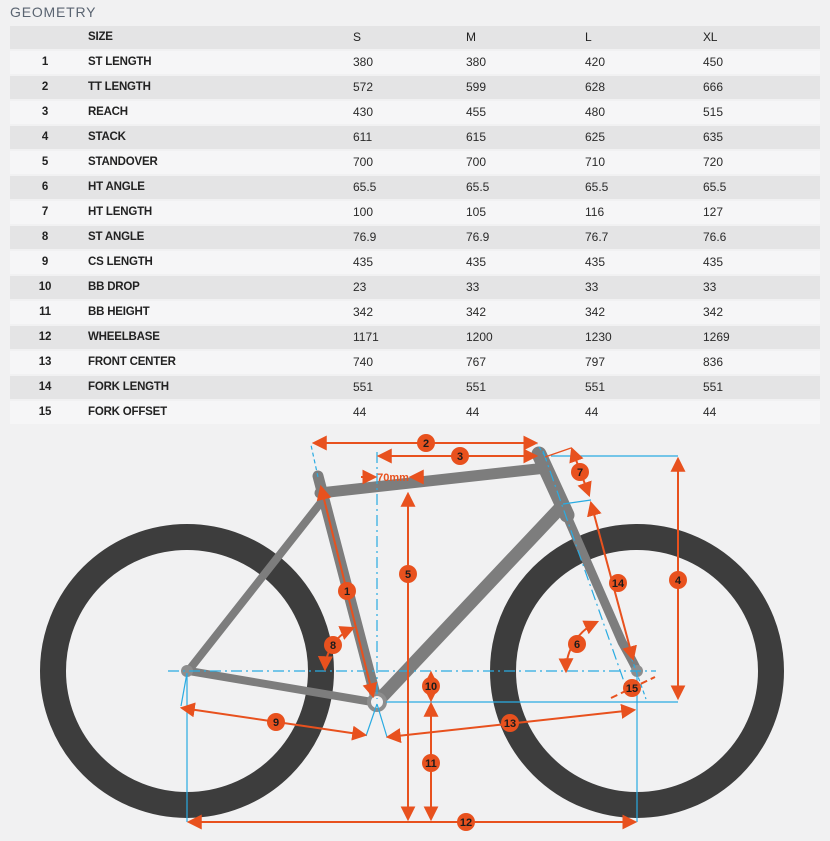  I want to click on svg-text: 15, so click(632, 689).